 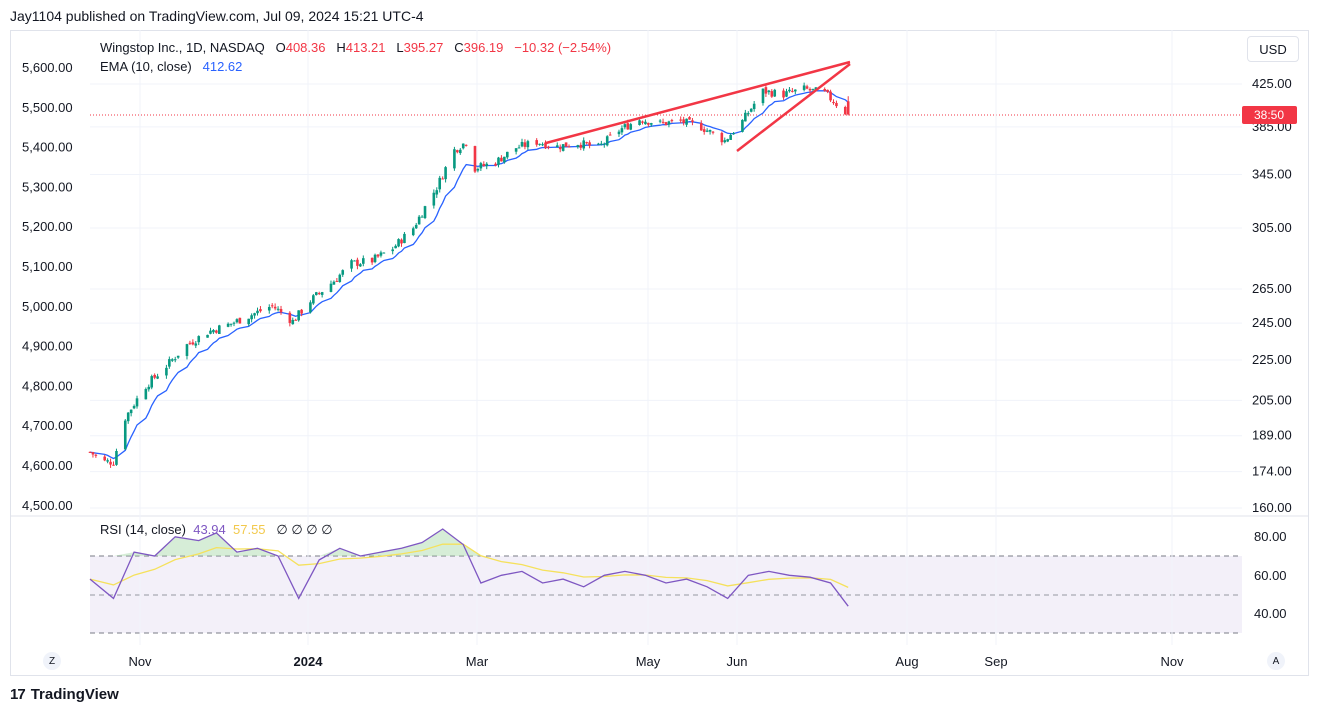 What do you see at coordinates (1276, 661) in the screenshot?
I see `auto-scale-button: A` at bounding box center [1276, 661].